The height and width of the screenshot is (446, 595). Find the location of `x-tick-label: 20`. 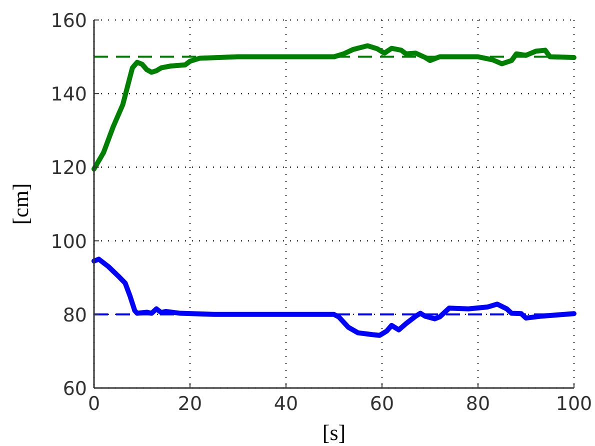

x-tick-label: 20 is located at coordinates (190, 404).